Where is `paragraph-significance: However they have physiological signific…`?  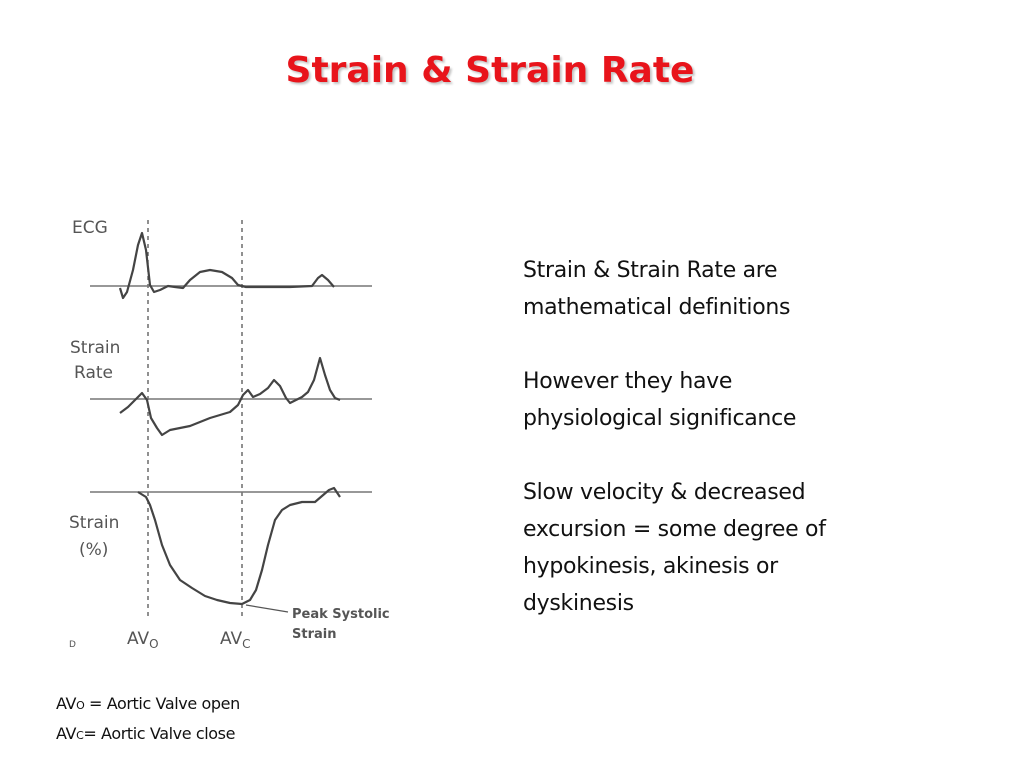
paragraph-significance: However they have physiological signific… is located at coordinates (743, 400).